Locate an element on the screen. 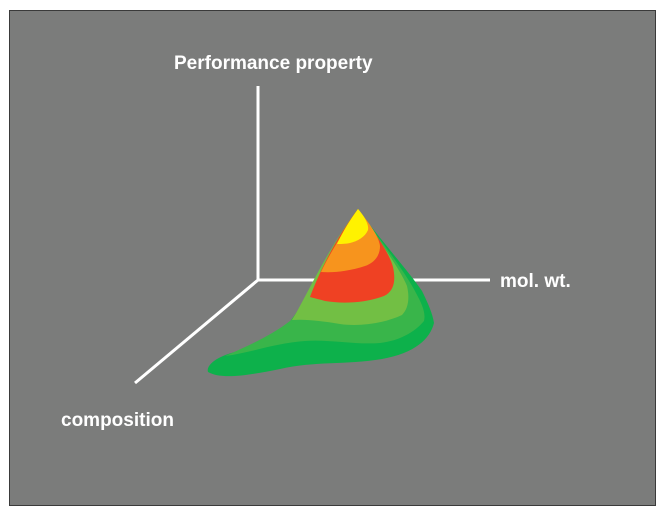  performance-surface is located at coordinates (320, 293).